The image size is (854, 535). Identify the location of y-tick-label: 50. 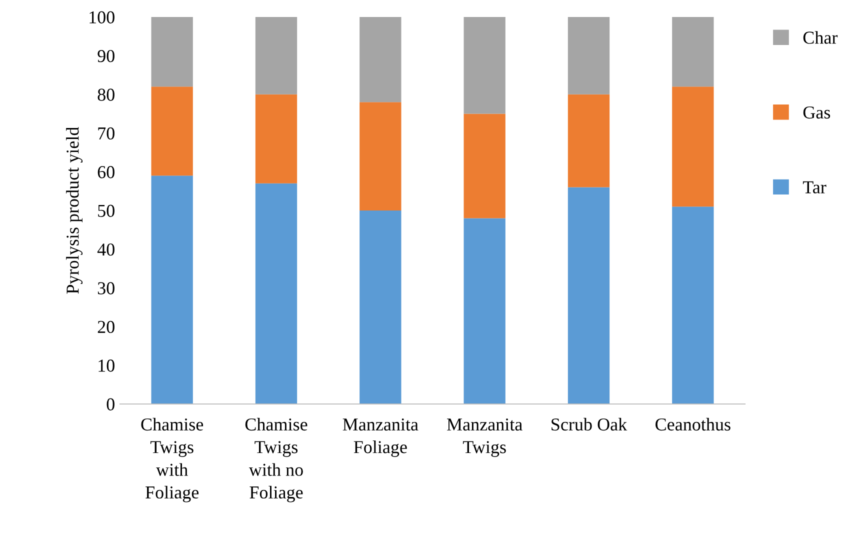
(106, 210).